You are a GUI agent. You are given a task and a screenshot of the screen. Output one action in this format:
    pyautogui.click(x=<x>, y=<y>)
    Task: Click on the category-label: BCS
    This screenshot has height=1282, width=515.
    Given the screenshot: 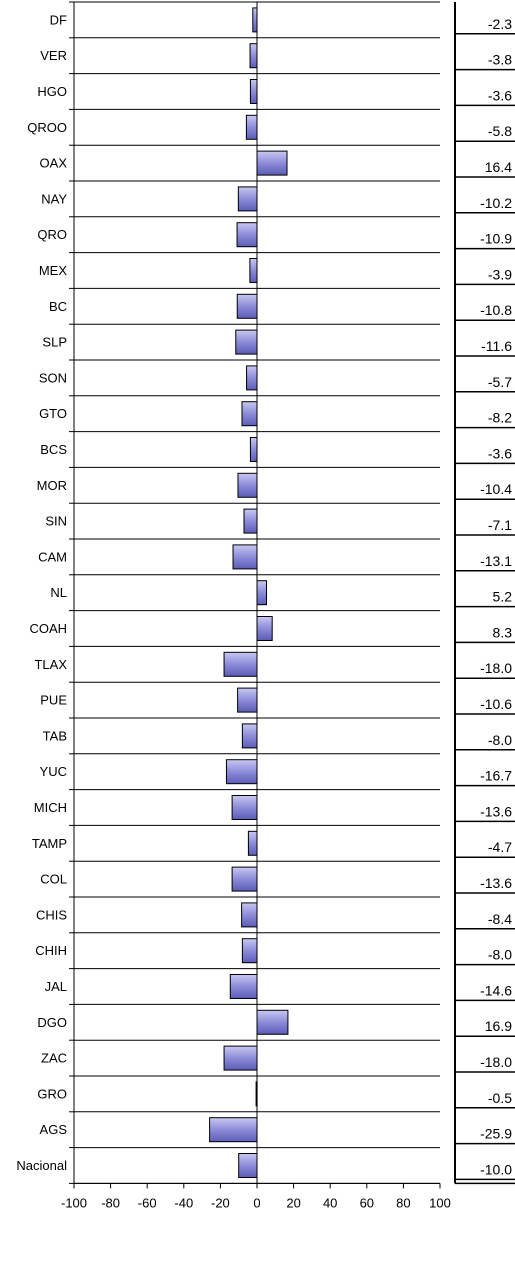 What is the action you would take?
    pyautogui.click(x=53, y=449)
    